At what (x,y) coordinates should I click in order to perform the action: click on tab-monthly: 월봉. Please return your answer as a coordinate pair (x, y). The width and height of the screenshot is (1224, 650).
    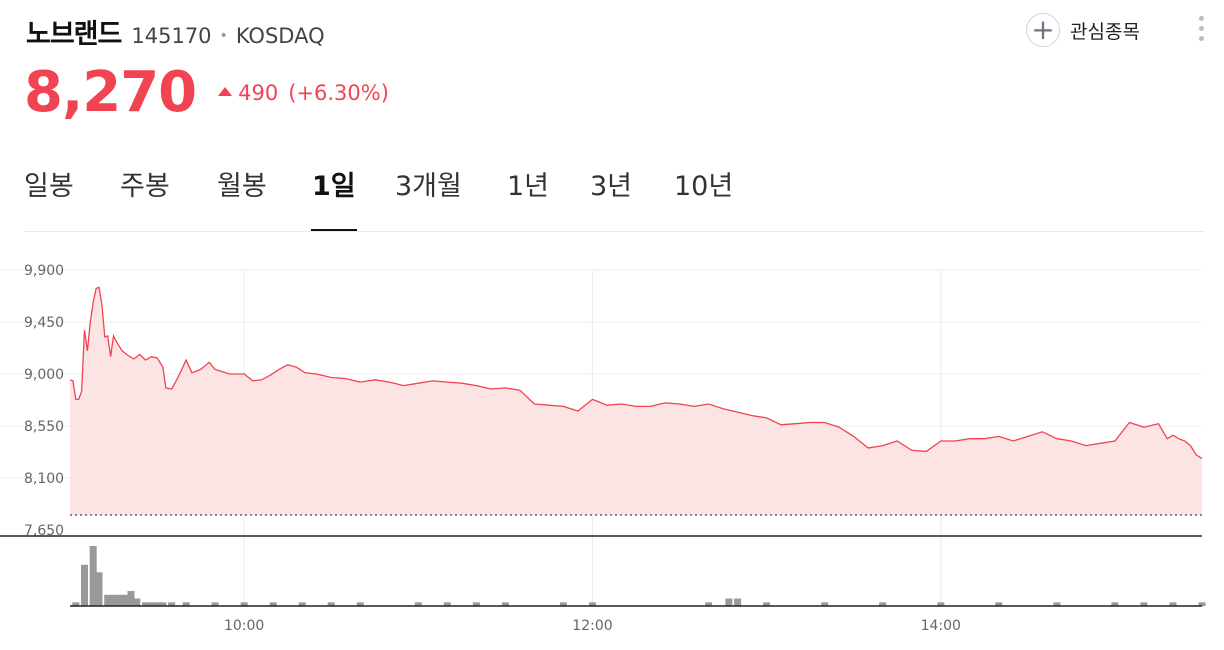
    Looking at the image, I should click on (242, 186).